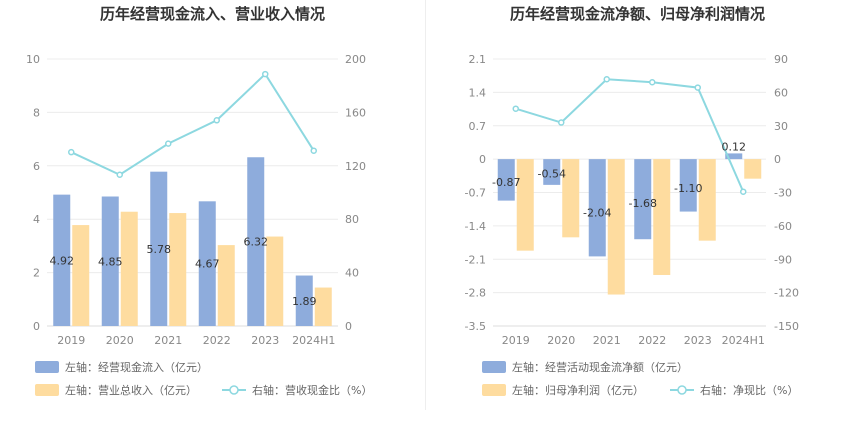  I want to click on bar-value-label: -0.87, so click(506, 182).